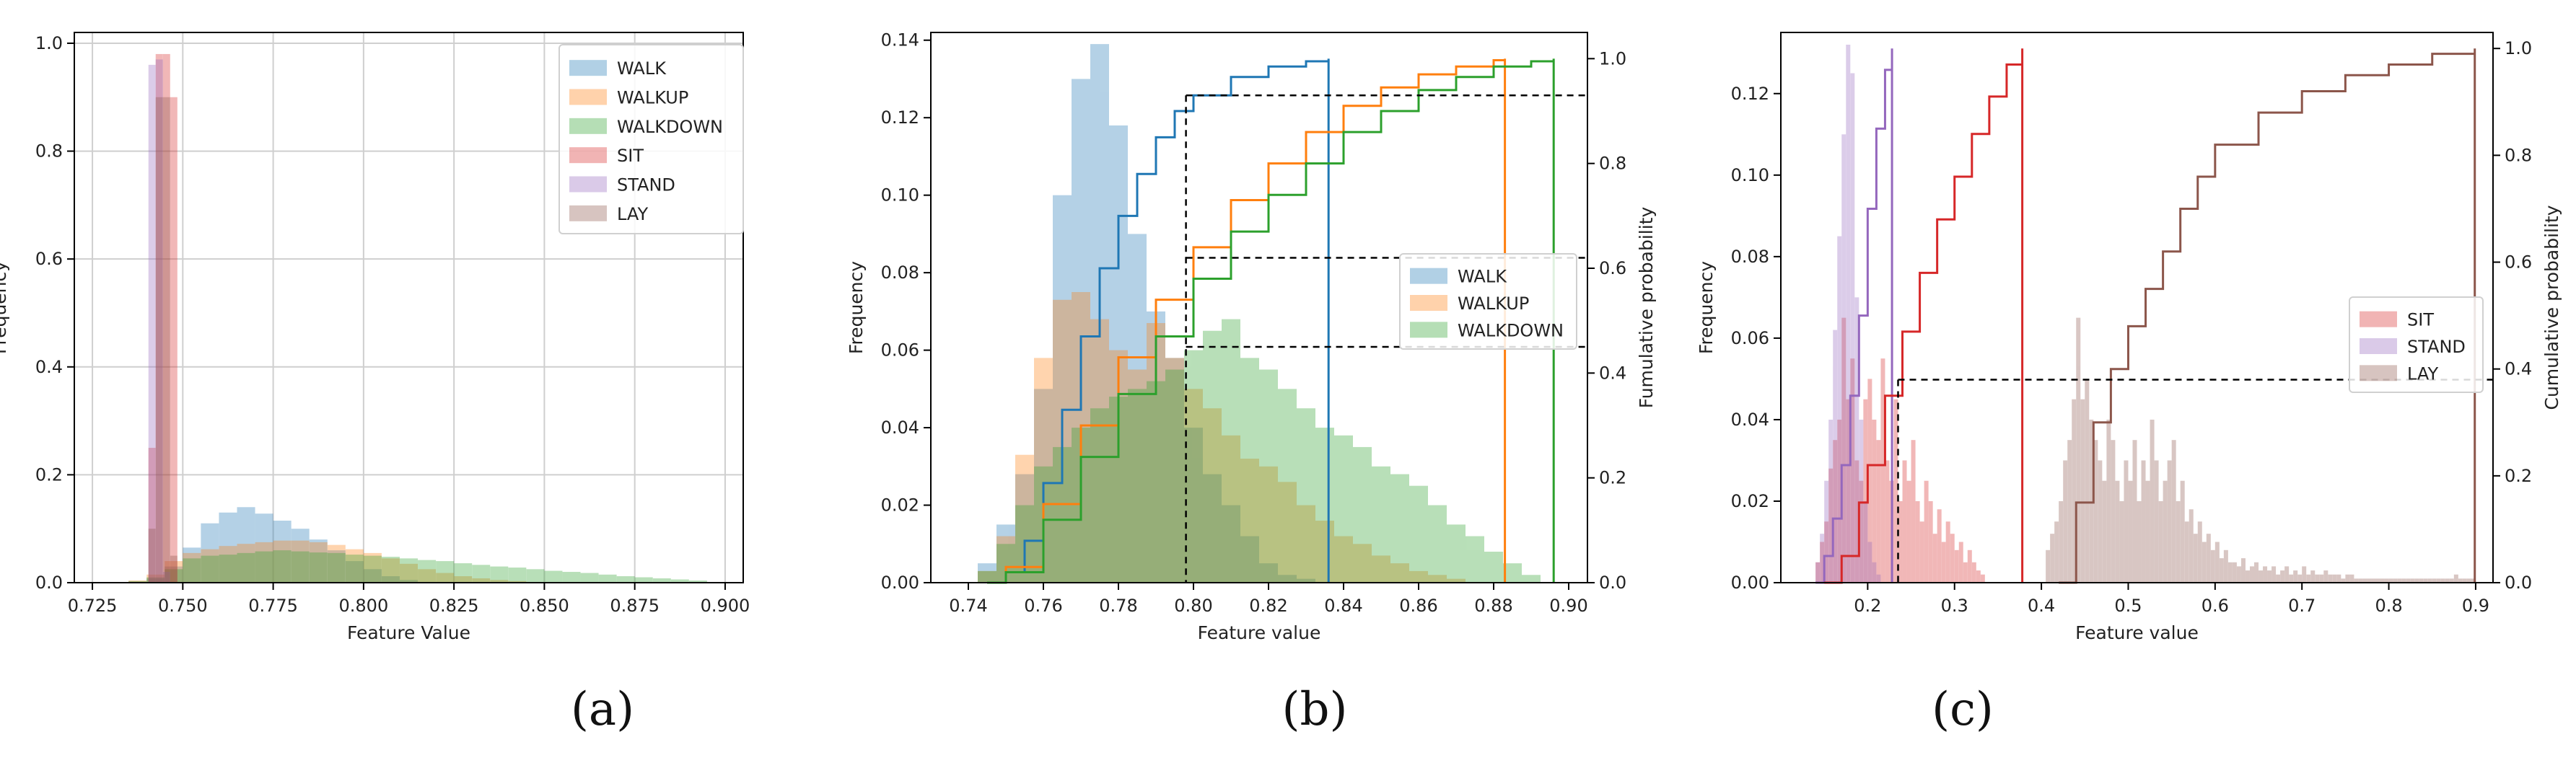  What do you see at coordinates (49, 151) in the screenshot?
I see `y-tick-label: 0.8` at bounding box center [49, 151].